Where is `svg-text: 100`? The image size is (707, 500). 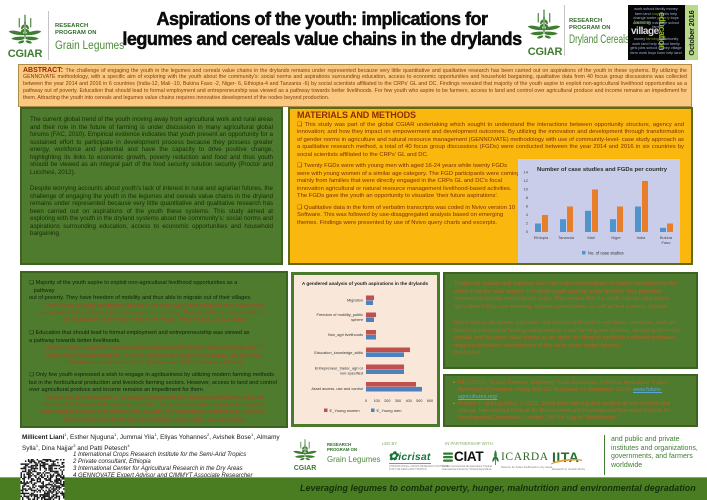
svg-text: 100 is located at coordinates (377, 401).